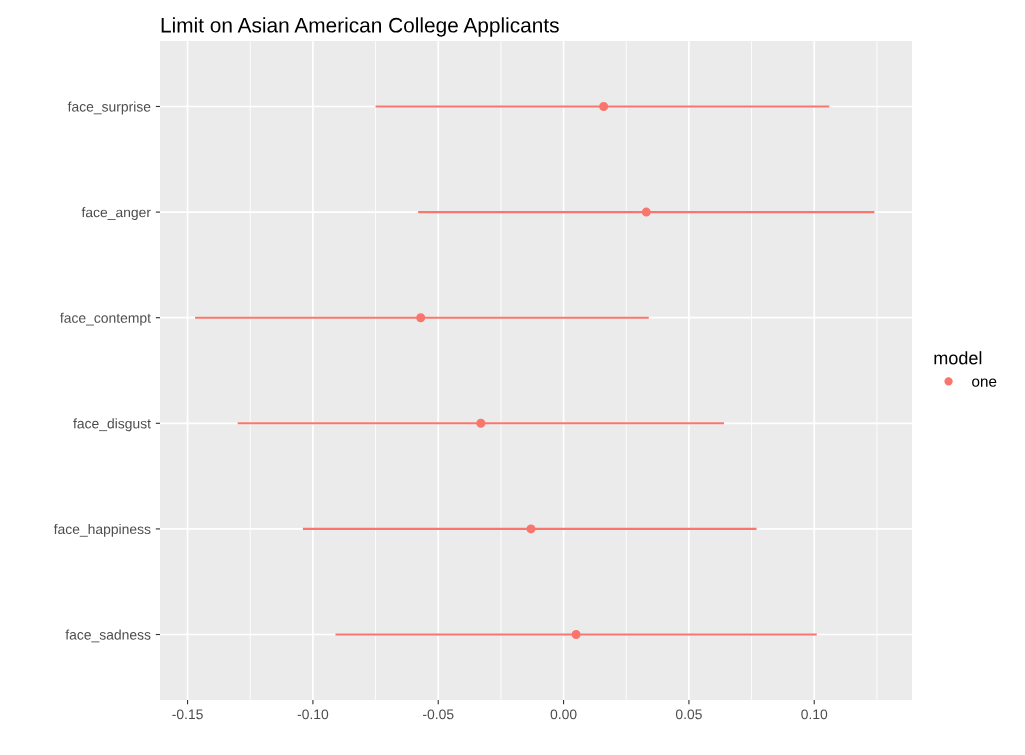 The height and width of the screenshot is (755, 1025). Describe the element at coordinates (360, 27) in the screenshot. I see `chart-title: Limit on Asian American College Applicants` at that location.